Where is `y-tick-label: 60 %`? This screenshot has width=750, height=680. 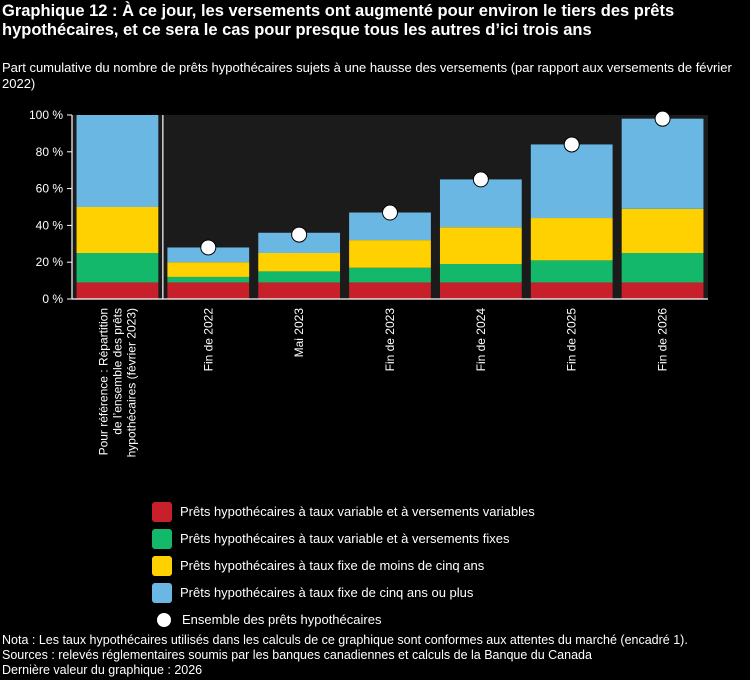
y-tick-label: 60 % is located at coordinates (50, 189).